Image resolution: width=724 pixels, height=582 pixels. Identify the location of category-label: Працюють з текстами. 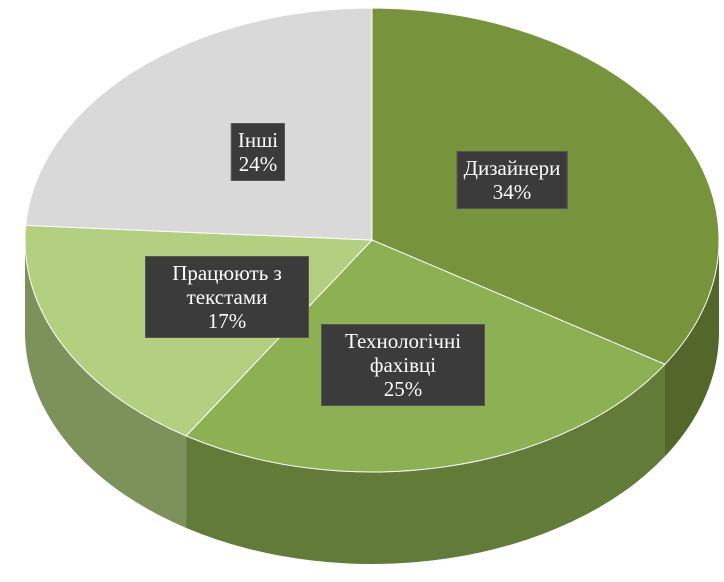
(227, 285).